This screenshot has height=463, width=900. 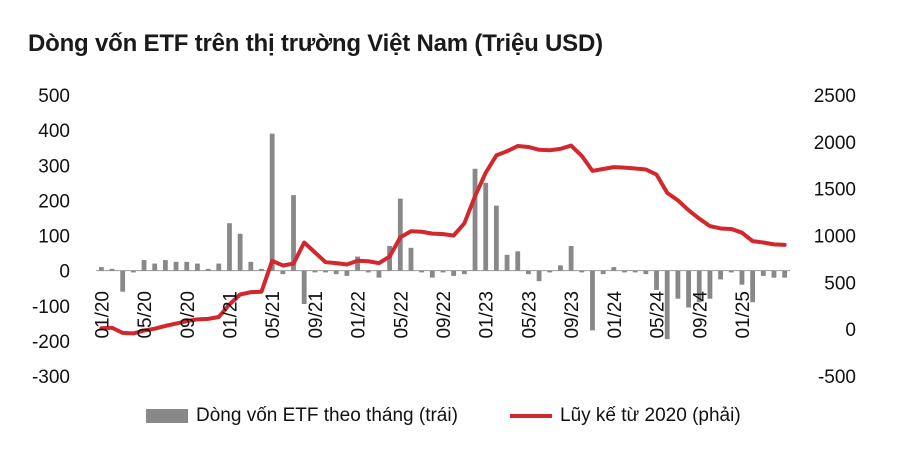 I want to click on right-tick-label: 0, so click(x=850, y=330).